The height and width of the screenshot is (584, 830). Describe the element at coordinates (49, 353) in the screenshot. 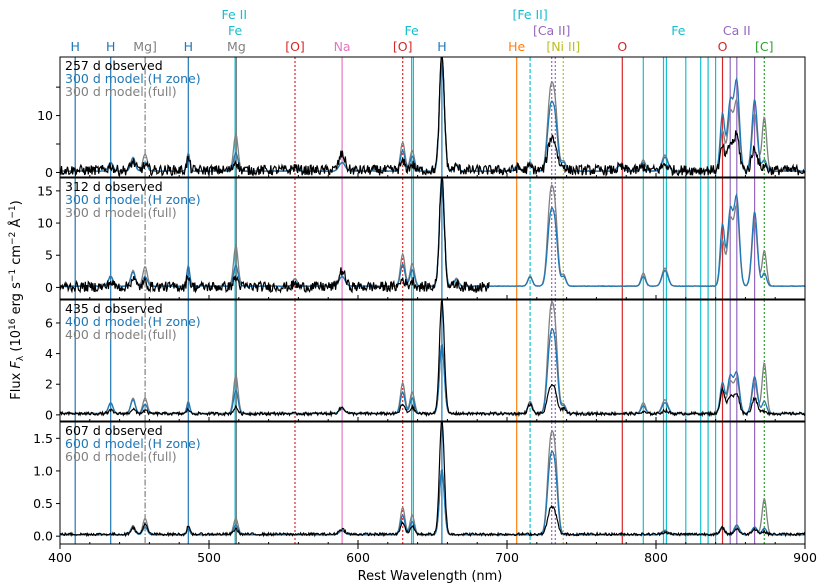

I see `y-tick-label: 4` at that location.